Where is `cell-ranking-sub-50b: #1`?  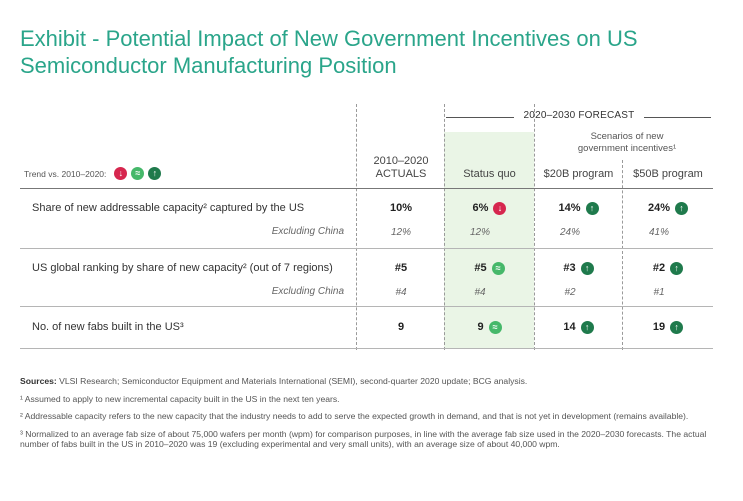 cell-ranking-sub-50b: #1 is located at coordinates (659, 292).